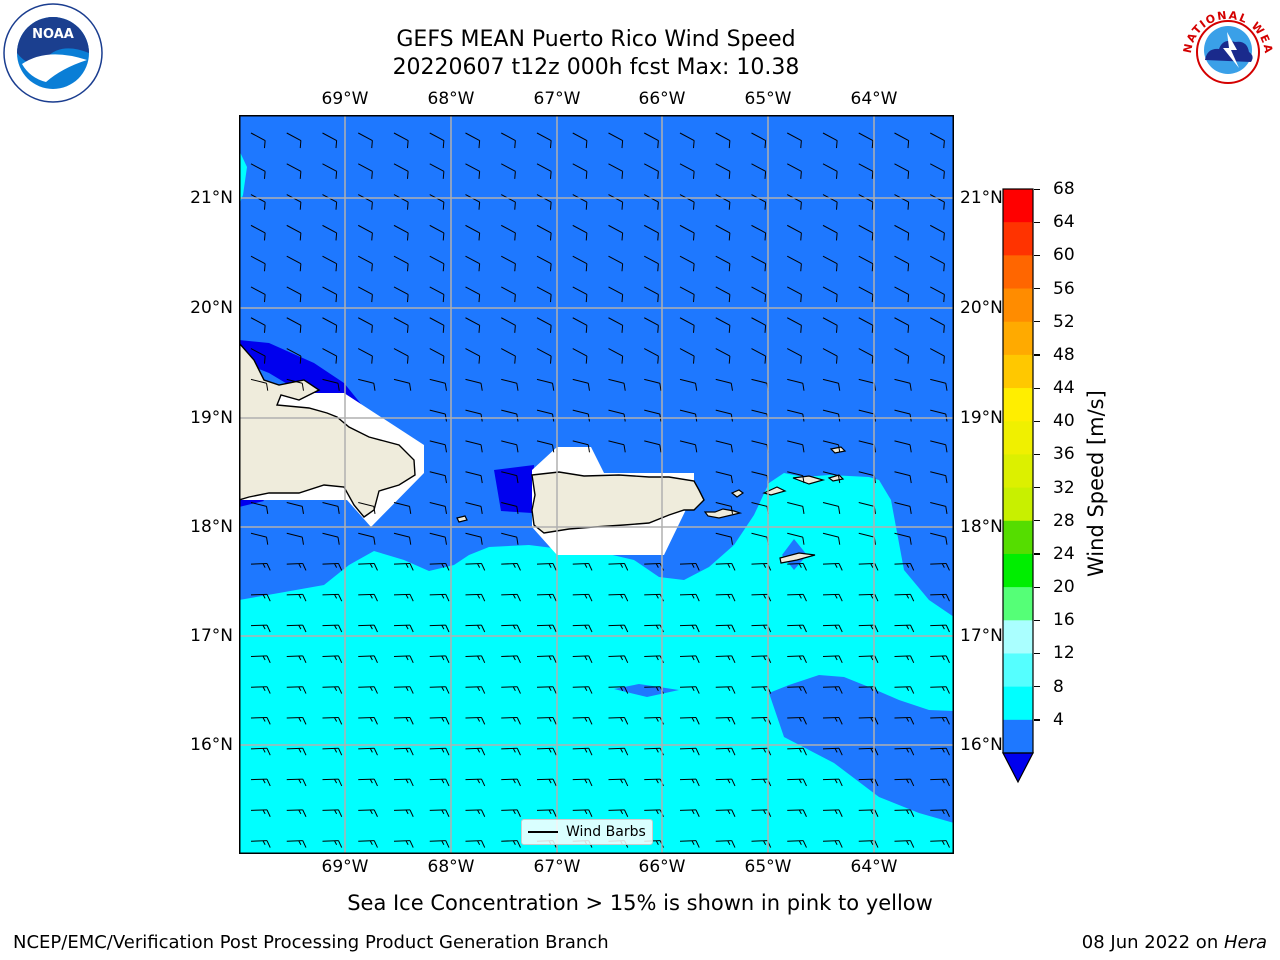 The image size is (1280, 960). What do you see at coordinates (1058, 719) in the screenshot?
I see `colorbar-label: 4` at bounding box center [1058, 719].